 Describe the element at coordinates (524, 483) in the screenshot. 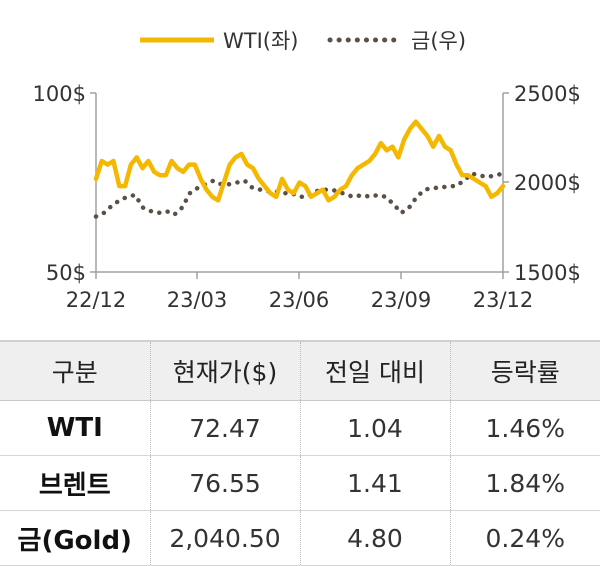

I see `row-rate: 1.84%` at that location.